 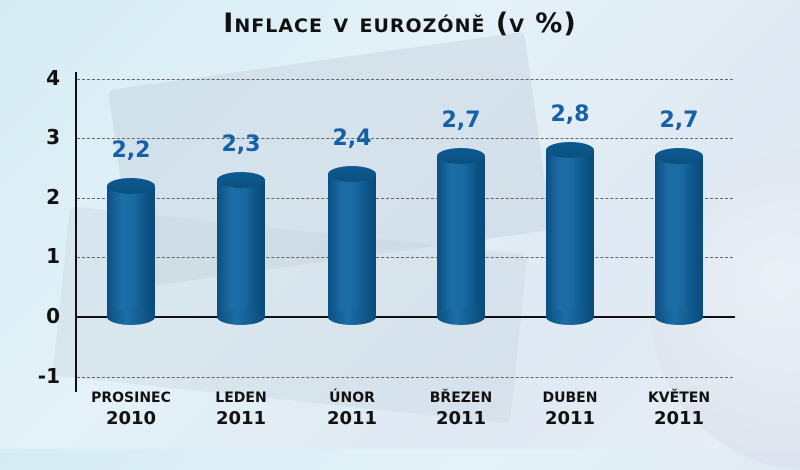 What do you see at coordinates (131, 398) in the screenshot?
I see `x-tick-month: PROSINEC` at bounding box center [131, 398].